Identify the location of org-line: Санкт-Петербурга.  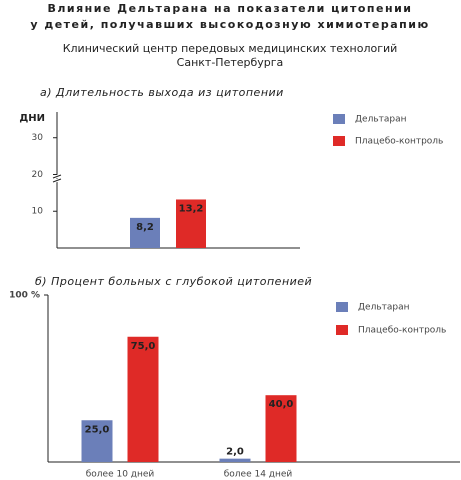
(230, 62).